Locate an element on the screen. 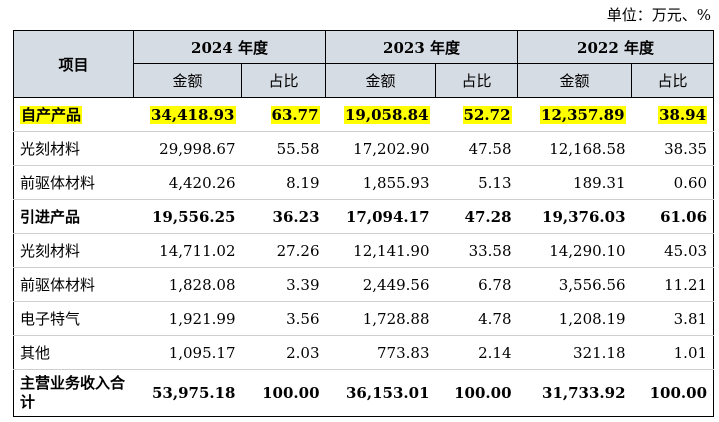 The height and width of the screenshot is (422, 719). table-cell: 27.26 is located at coordinates (283, 250).